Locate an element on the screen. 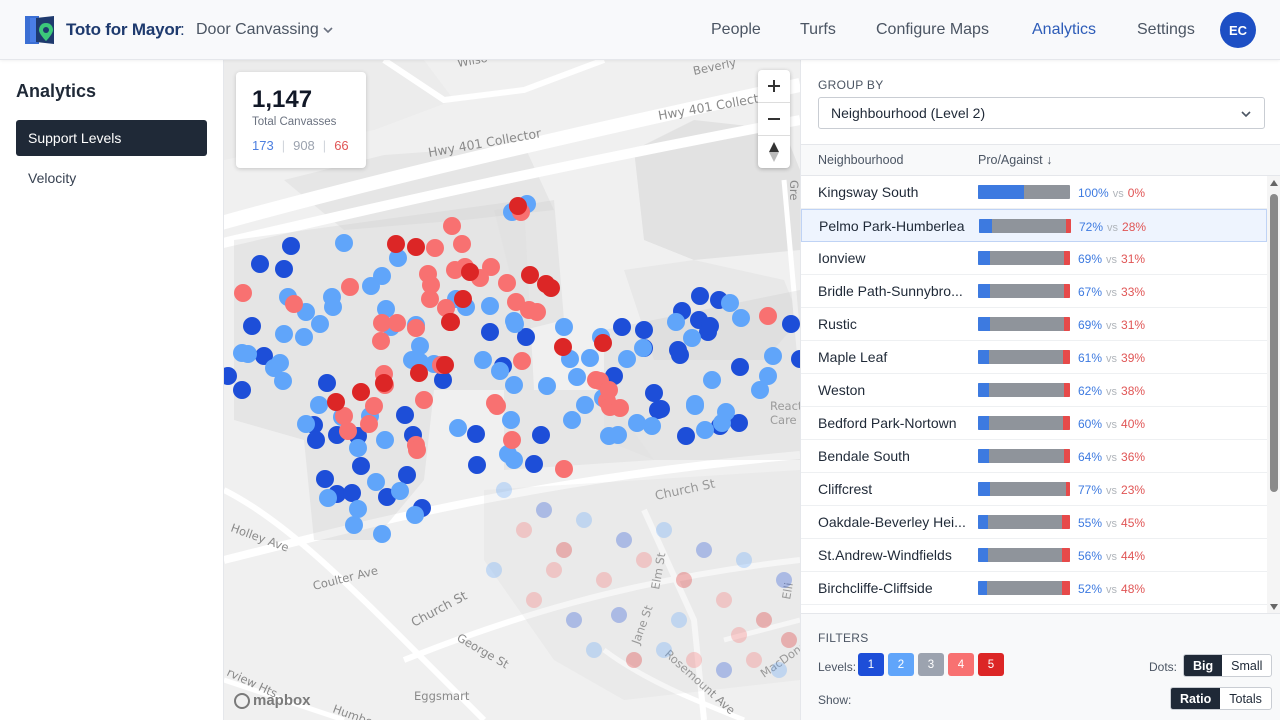 The image size is (1280, 720). ratio-values: 56% vs 44% is located at coordinates (1111, 556).